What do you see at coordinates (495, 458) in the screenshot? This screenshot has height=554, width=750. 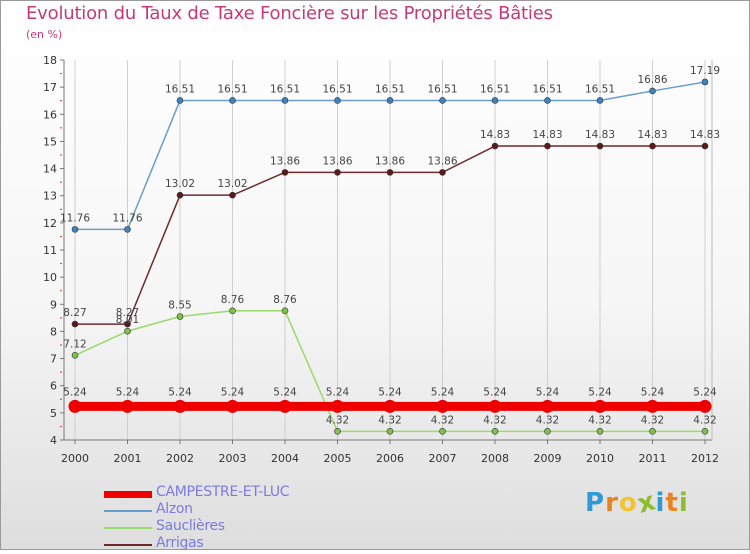 I see `x-tick-label: 2008` at bounding box center [495, 458].